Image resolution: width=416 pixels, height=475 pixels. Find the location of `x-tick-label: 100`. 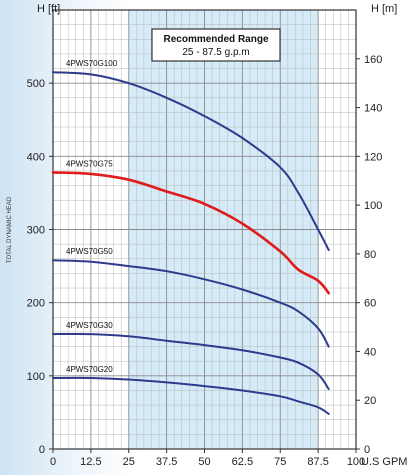

x-tick-label: 100 is located at coordinates (356, 462).